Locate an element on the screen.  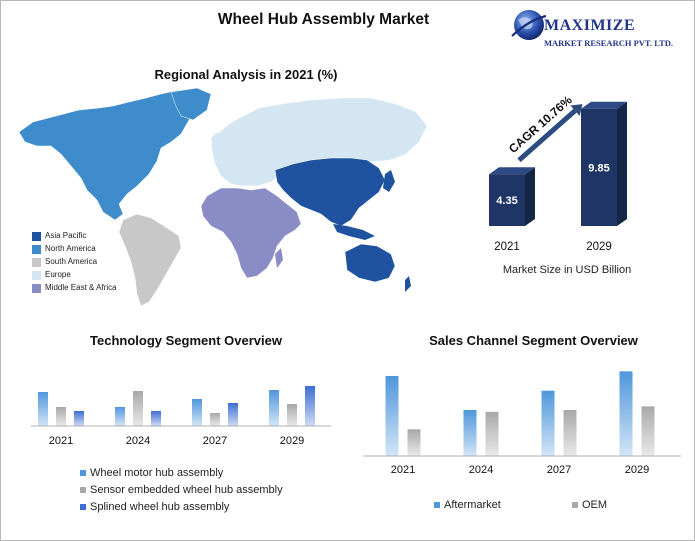
bar-splined-wheel-hub-assembly-2024 is located at coordinates (156, 418).